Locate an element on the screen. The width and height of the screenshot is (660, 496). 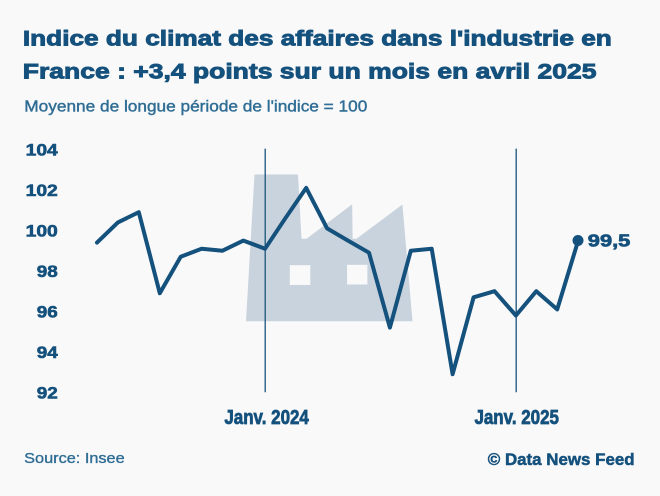
svg-text: 104 is located at coordinates (42, 150).